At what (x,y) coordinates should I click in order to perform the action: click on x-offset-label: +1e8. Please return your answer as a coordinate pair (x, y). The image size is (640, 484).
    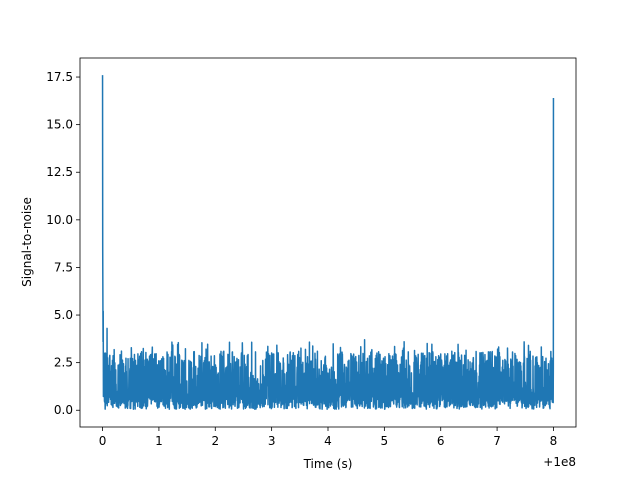
    Looking at the image, I should click on (559, 462).